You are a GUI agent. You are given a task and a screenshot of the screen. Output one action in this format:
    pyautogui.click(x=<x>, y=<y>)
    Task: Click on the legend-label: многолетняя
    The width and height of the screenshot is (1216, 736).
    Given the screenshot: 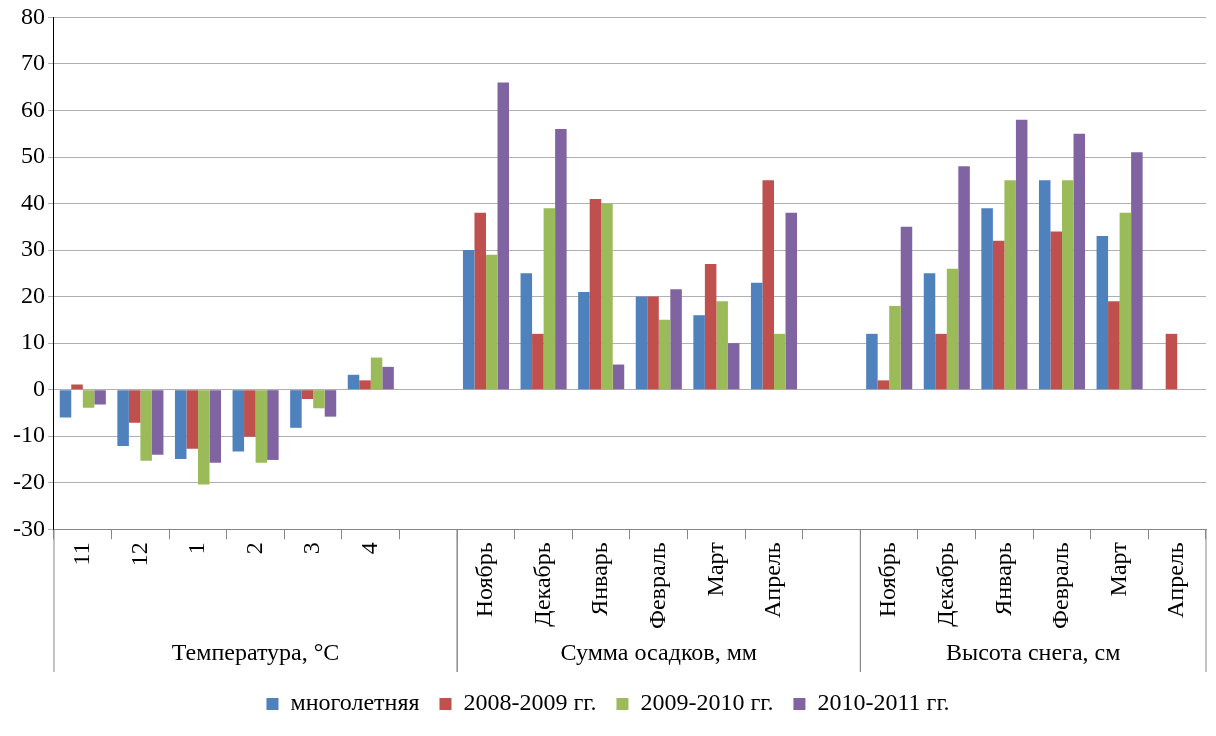 What is the action you would take?
    pyautogui.click(x=355, y=702)
    